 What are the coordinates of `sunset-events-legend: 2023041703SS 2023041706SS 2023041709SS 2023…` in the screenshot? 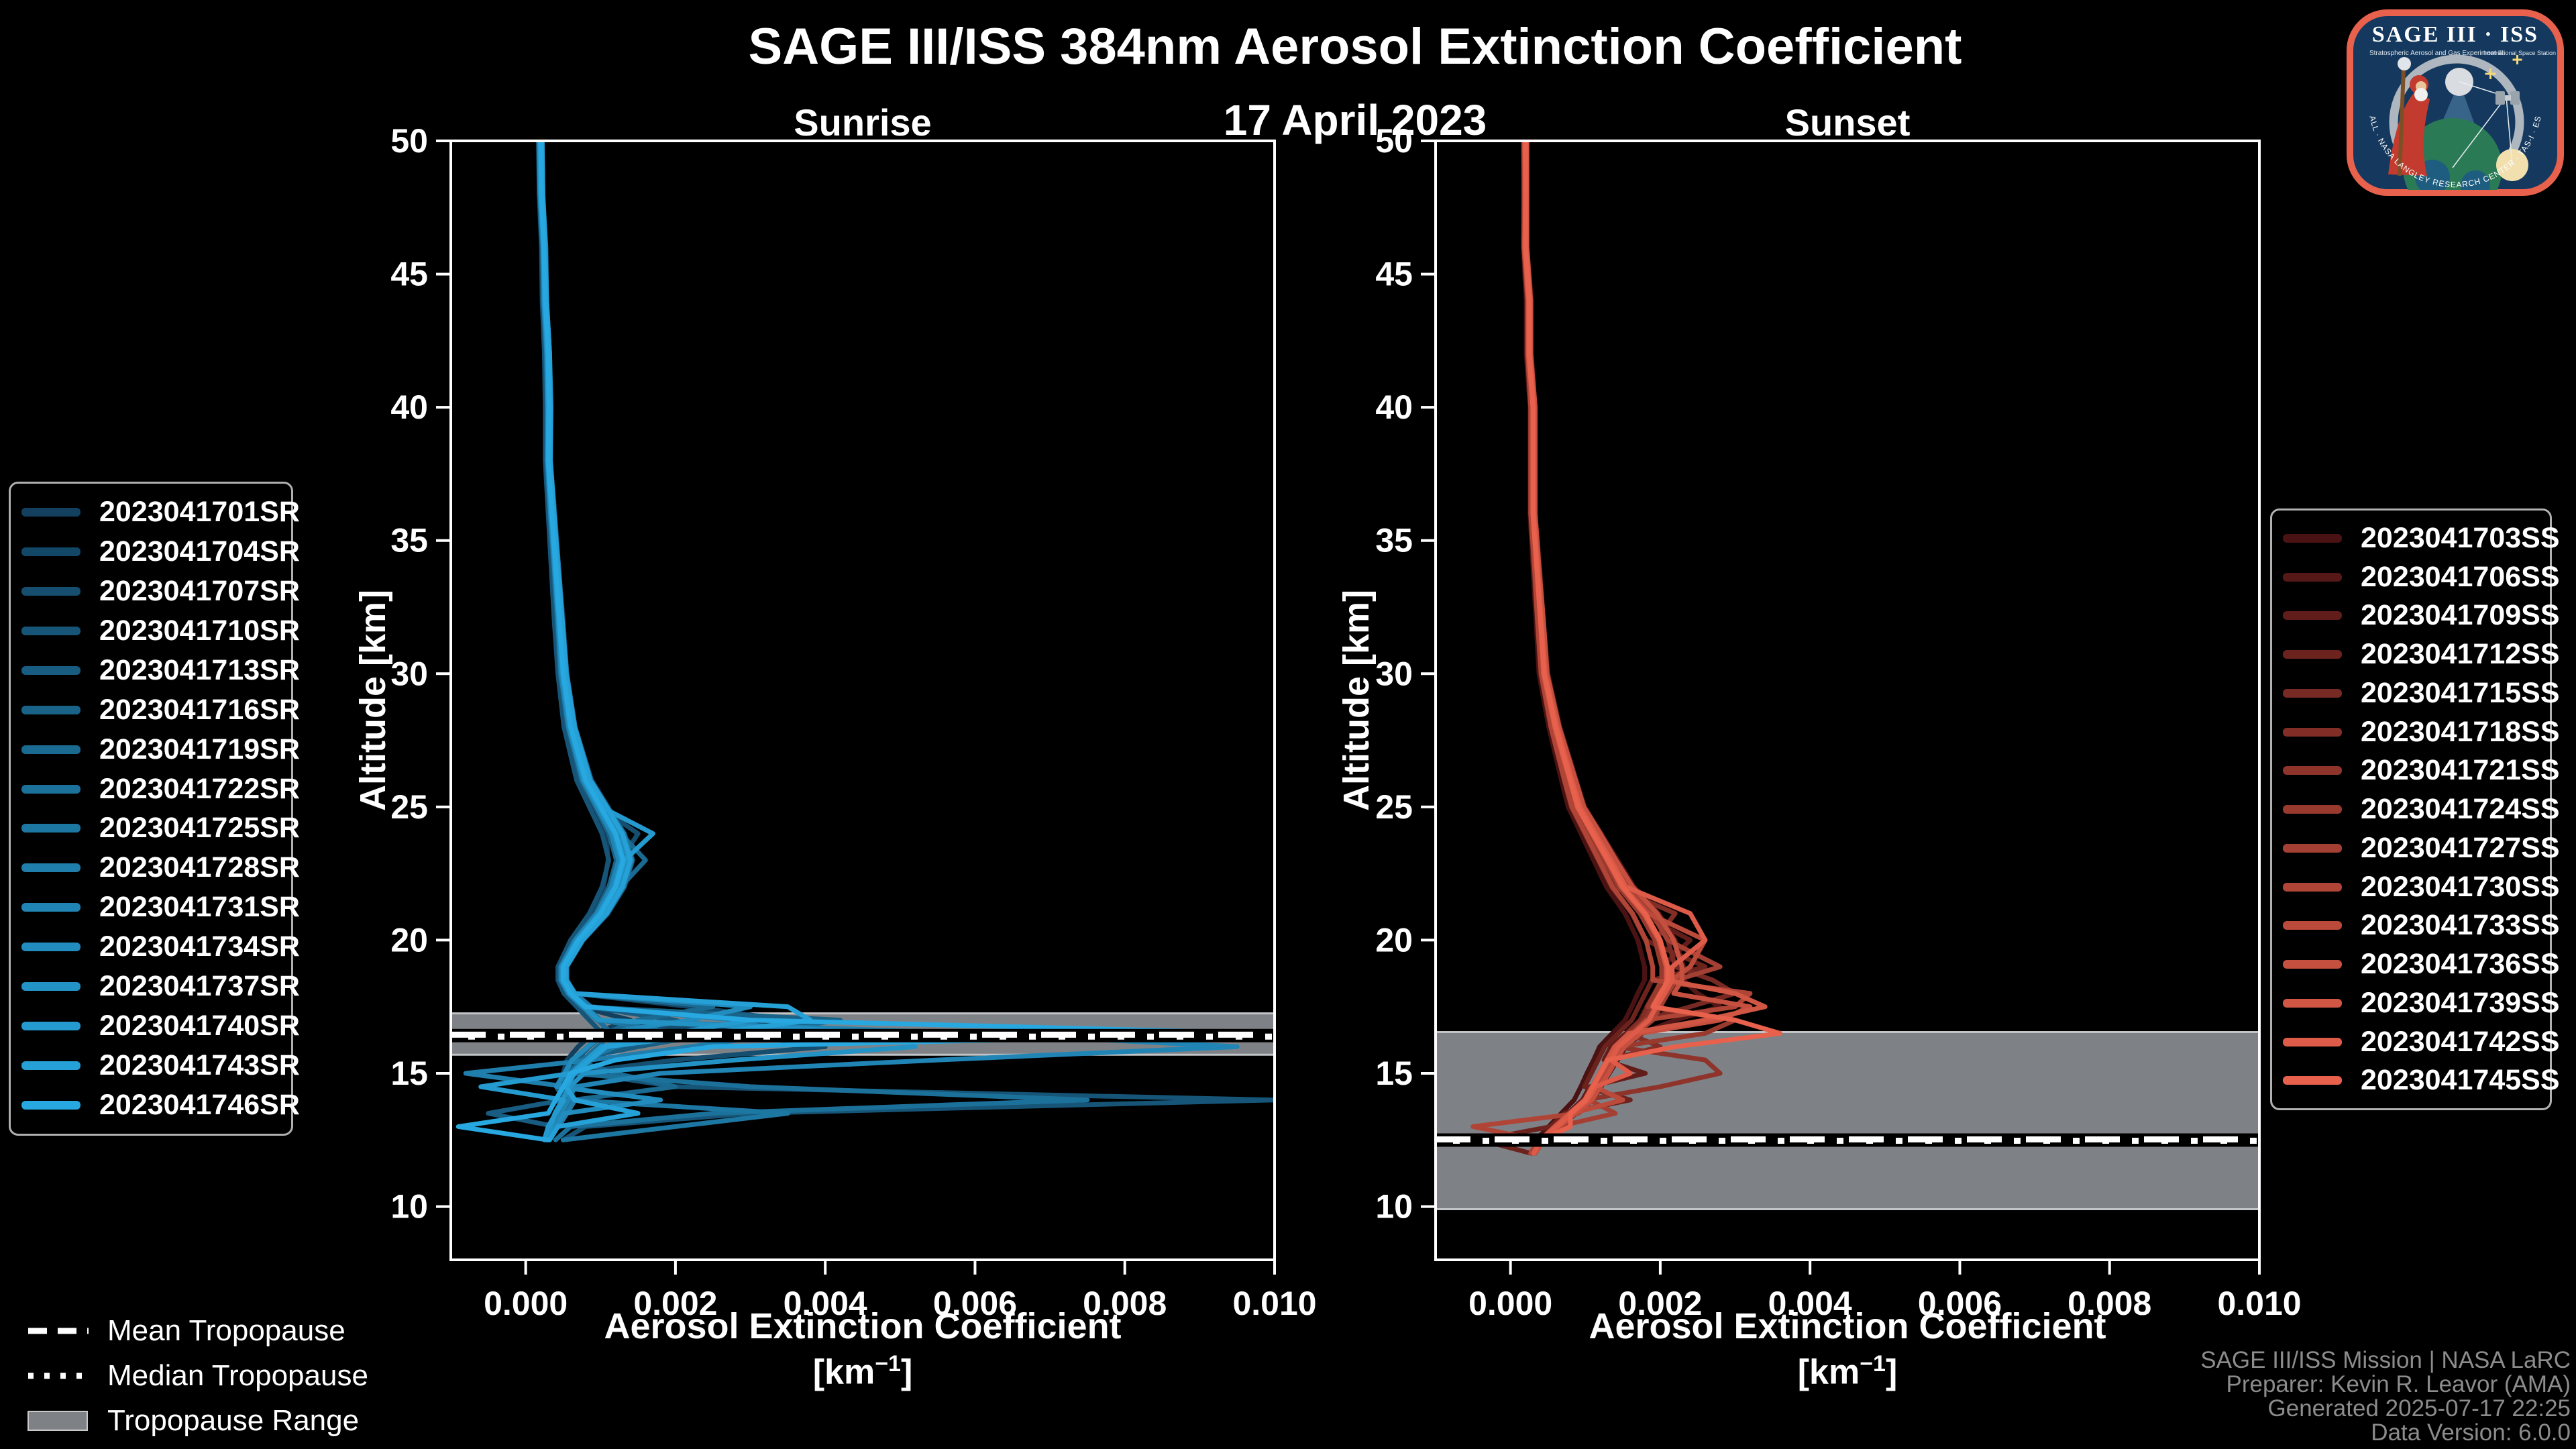 It's located at (2415, 809).